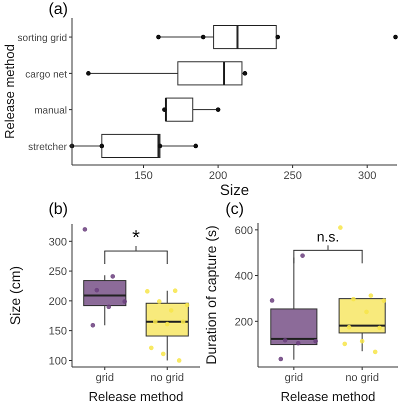  What do you see at coordinates (57, 361) in the screenshot?
I see `y-tick-label: 100` at bounding box center [57, 361].